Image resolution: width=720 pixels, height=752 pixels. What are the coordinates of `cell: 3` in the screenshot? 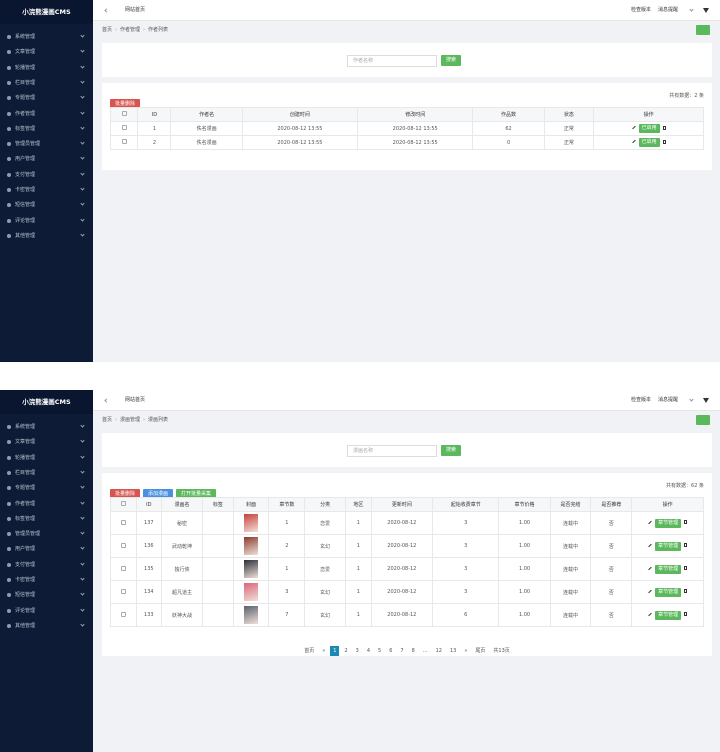 It's located at (465, 546).